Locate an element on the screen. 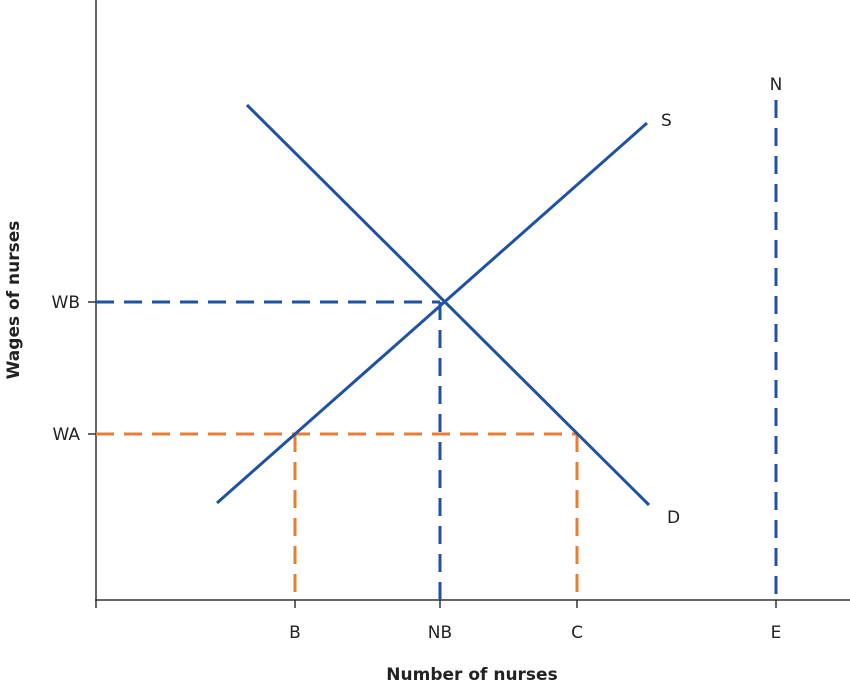  x-axis-title: Number of nurses is located at coordinates (471, 675).